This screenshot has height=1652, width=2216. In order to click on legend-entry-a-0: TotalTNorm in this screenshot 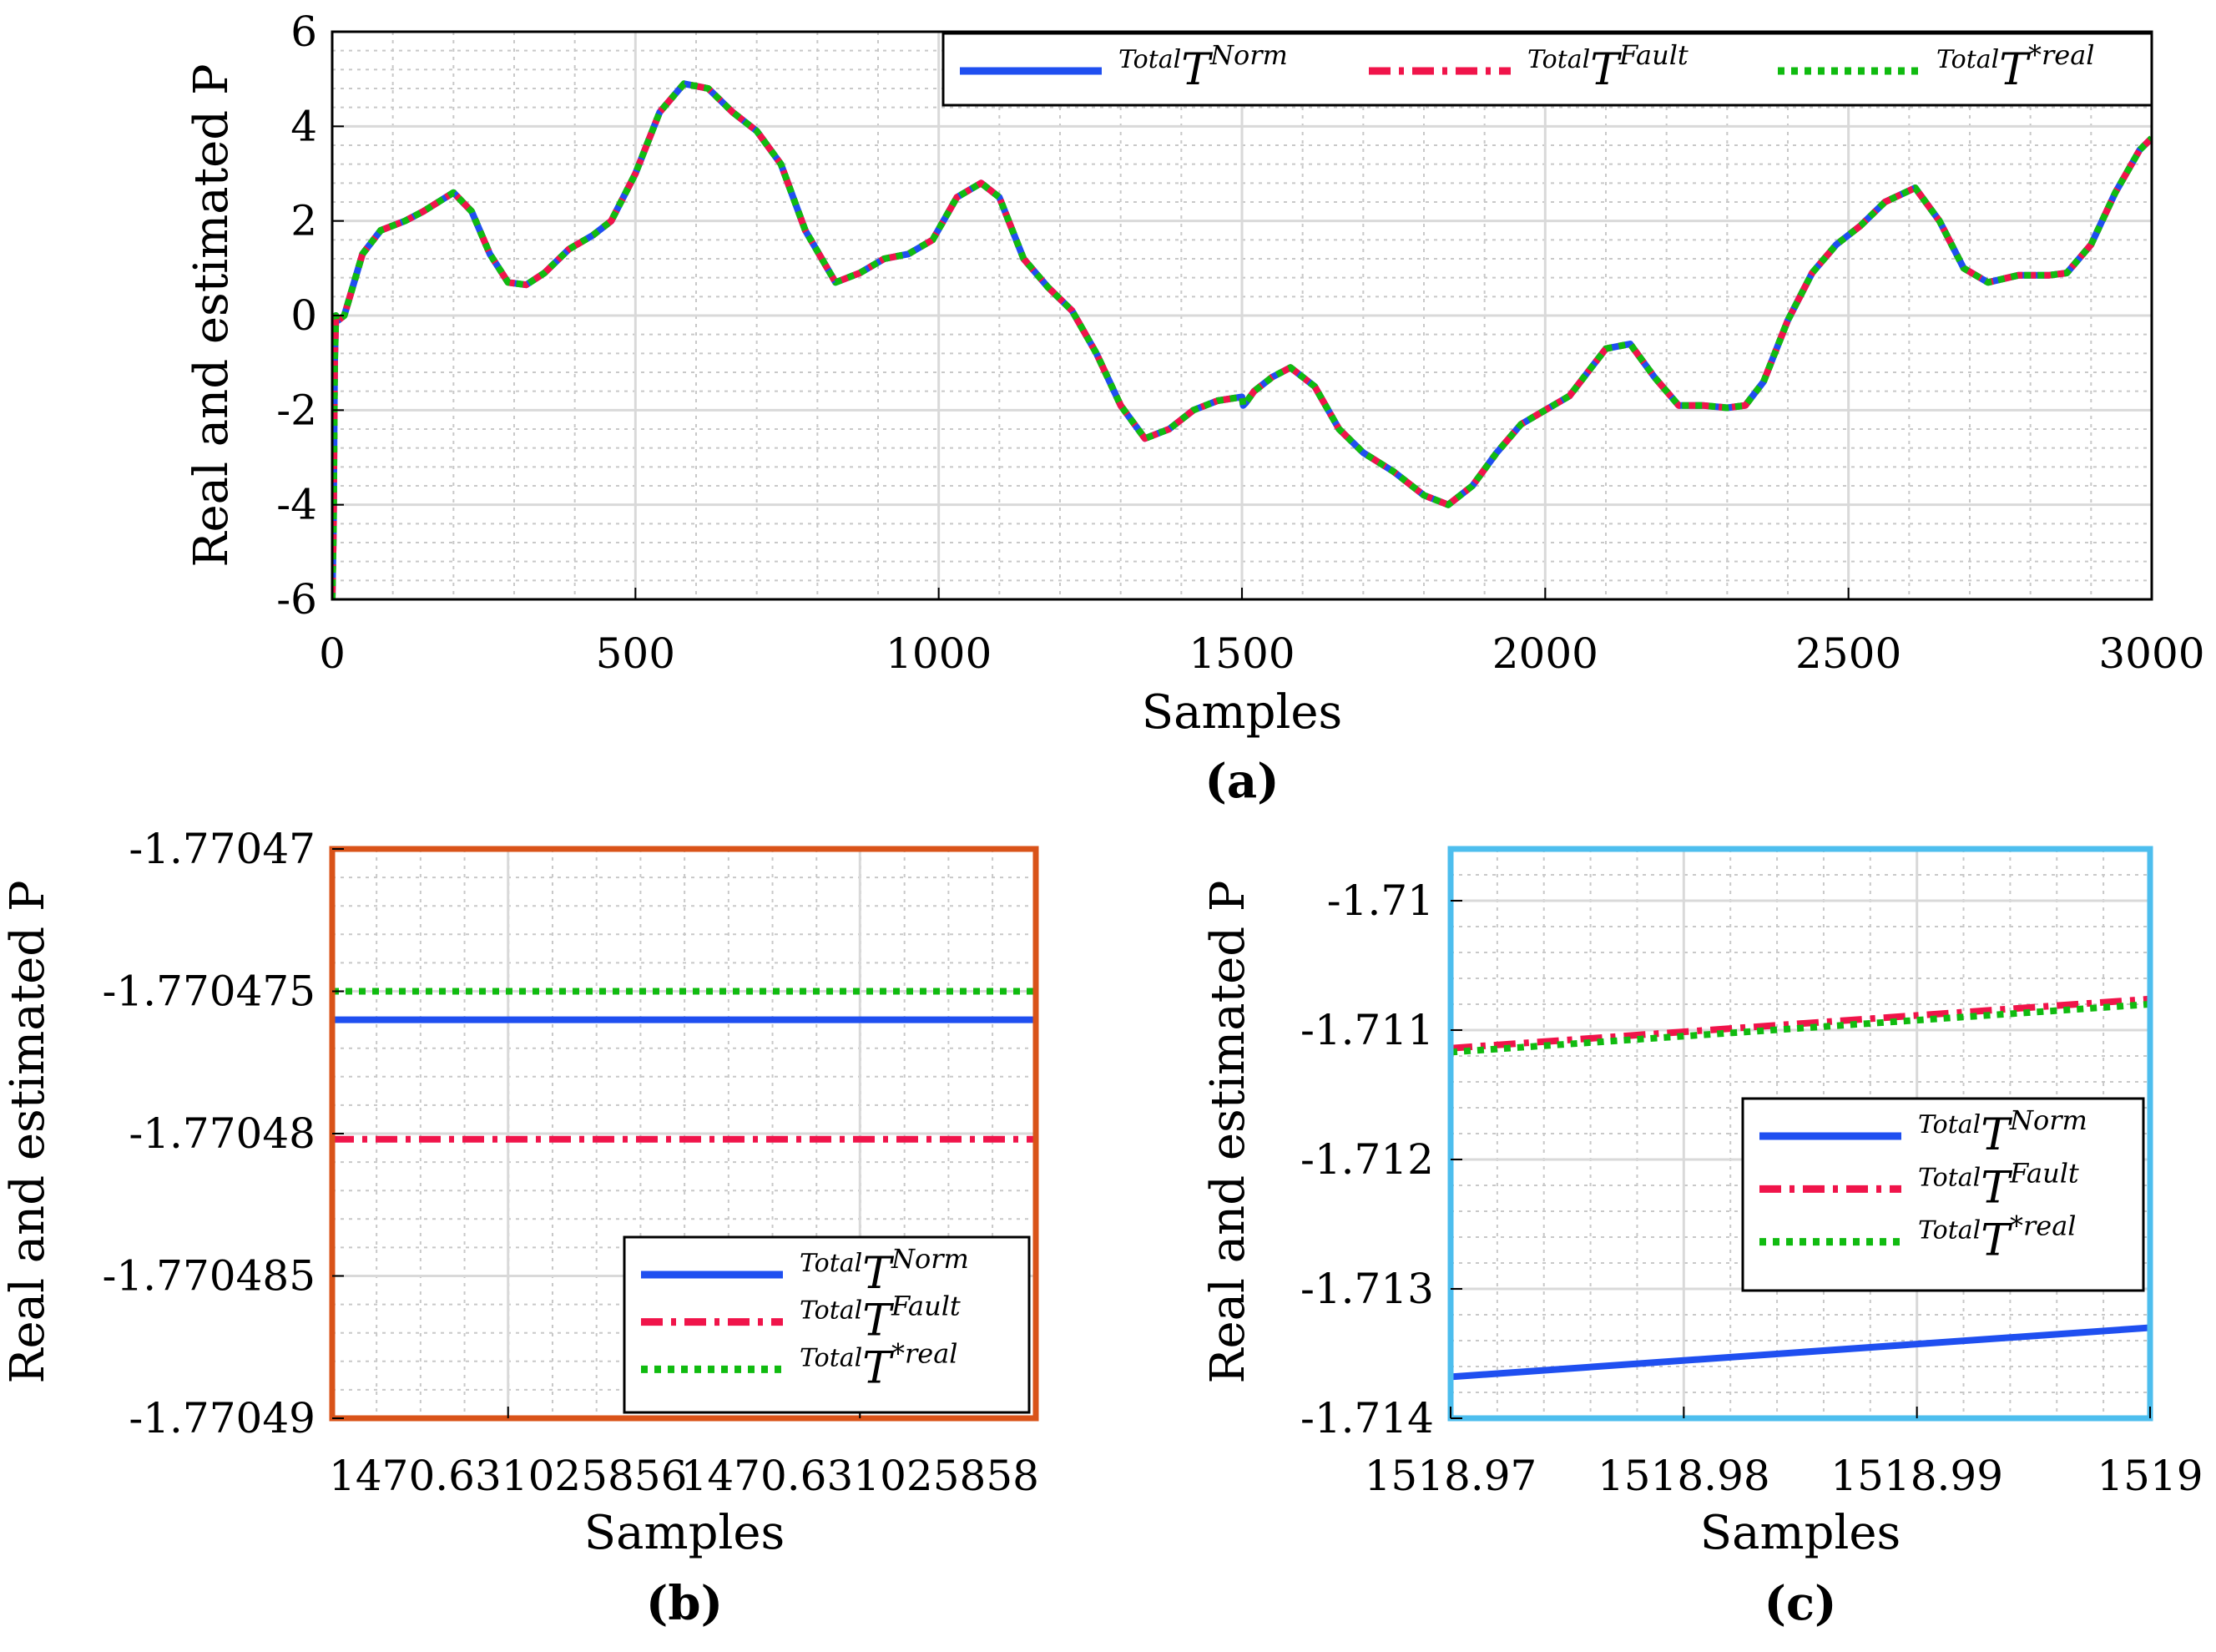, I will do `click(1124, 67)`.